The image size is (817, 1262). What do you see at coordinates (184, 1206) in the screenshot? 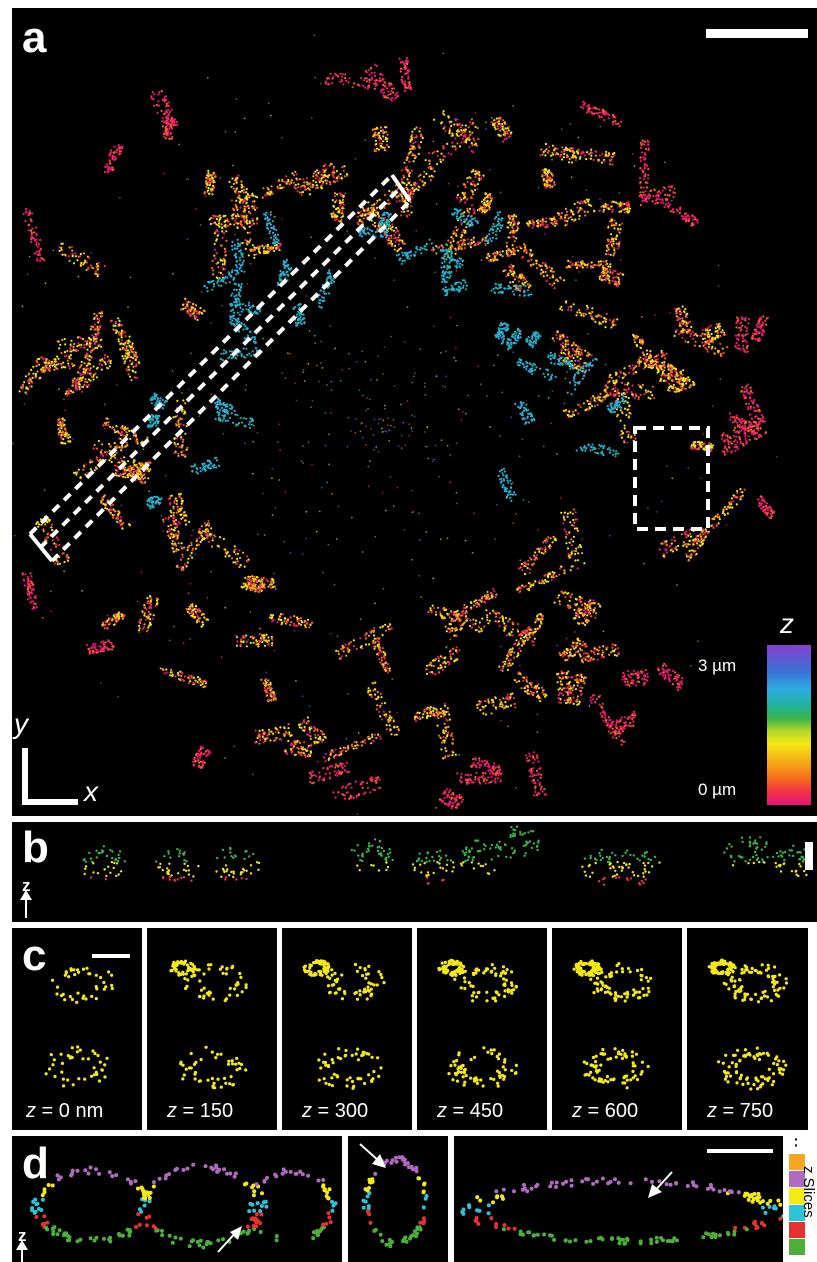
I see `panel-d-left-image` at bounding box center [184, 1206].